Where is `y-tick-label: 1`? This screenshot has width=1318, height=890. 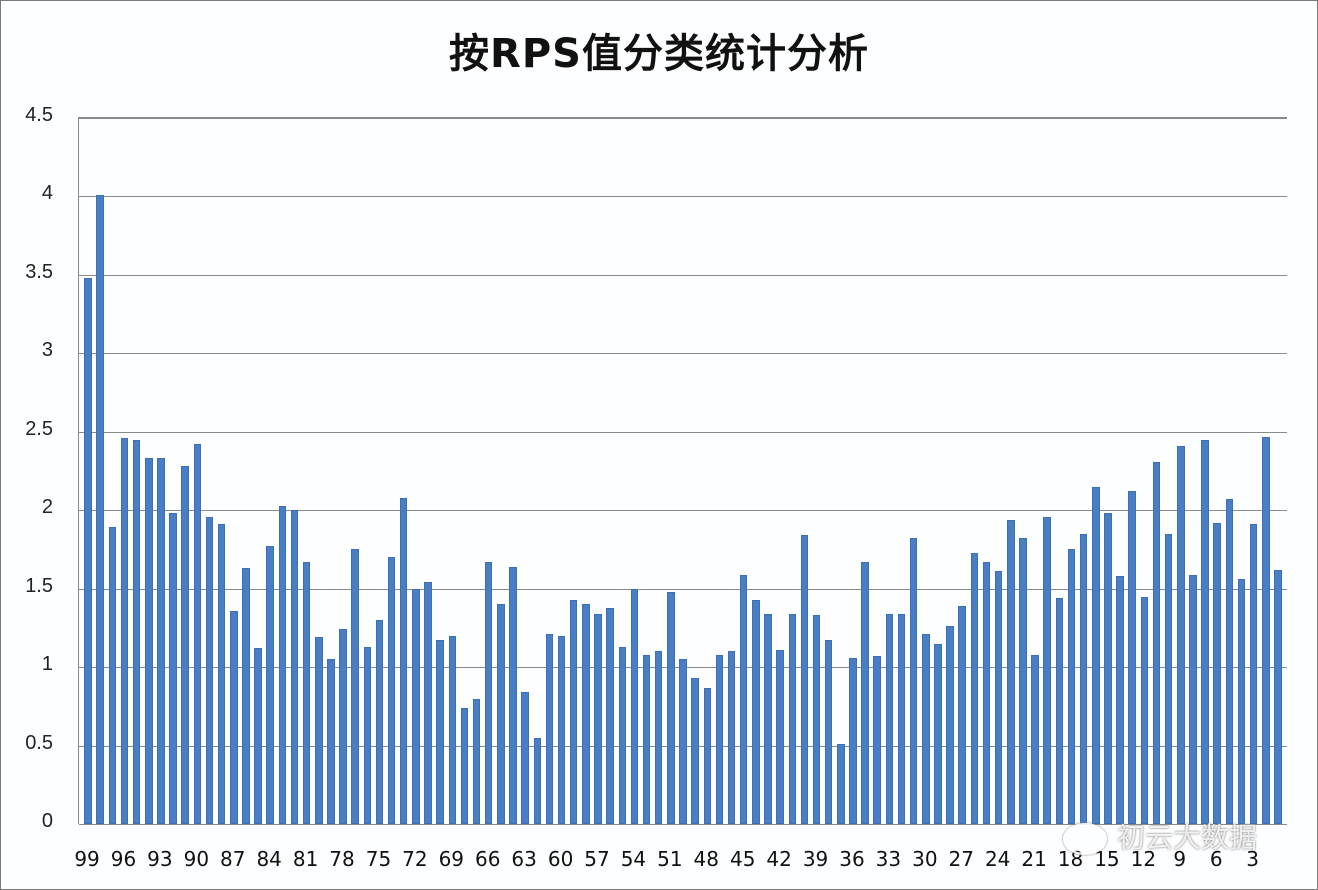 y-tick-label: 1 is located at coordinates (47, 664).